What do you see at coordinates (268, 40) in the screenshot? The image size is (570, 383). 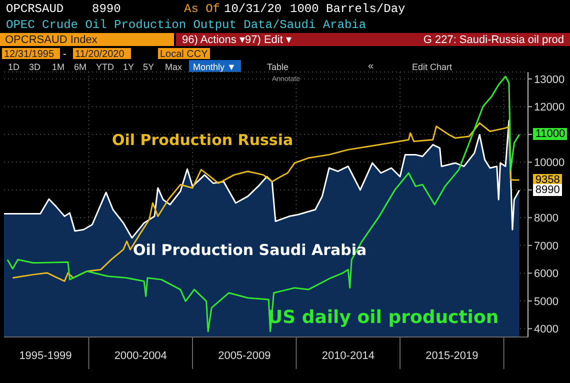 I see `text: 97) Edit ▾` at bounding box center [268, 40].